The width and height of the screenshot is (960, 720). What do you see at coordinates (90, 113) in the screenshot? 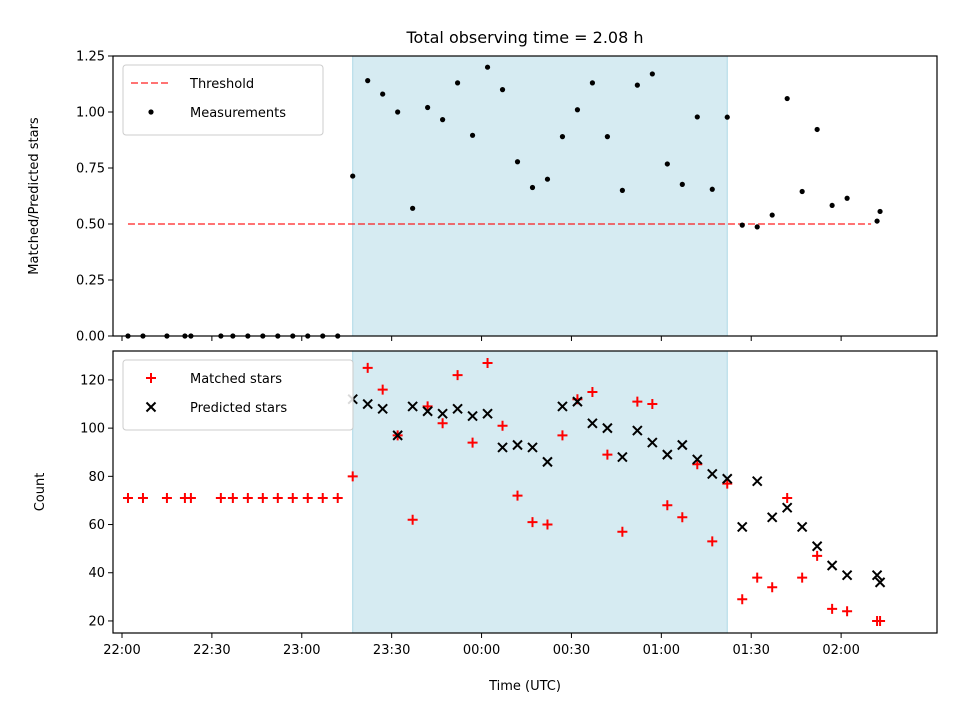
I see `y-tick-label: 1.00` at bounding box center [90, 113].